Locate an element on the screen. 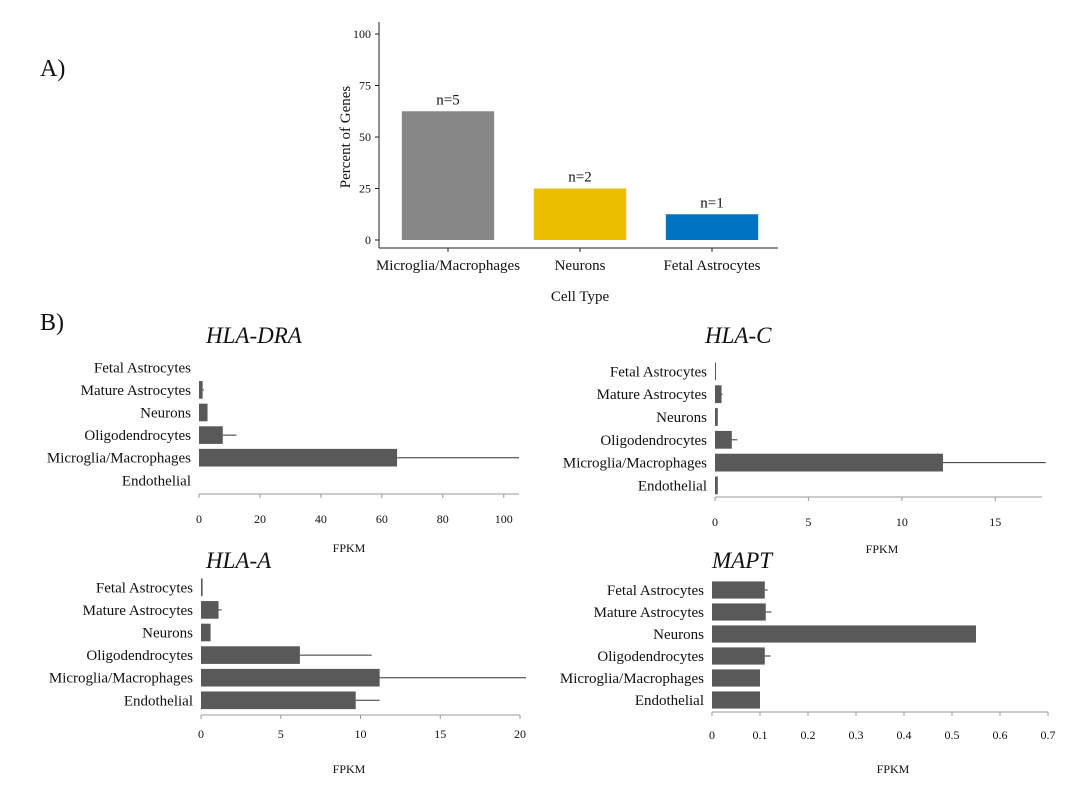 The width and height of the screenshot is (1092, 800). y-tick-label: 25 is located at coordinates (365, 189).